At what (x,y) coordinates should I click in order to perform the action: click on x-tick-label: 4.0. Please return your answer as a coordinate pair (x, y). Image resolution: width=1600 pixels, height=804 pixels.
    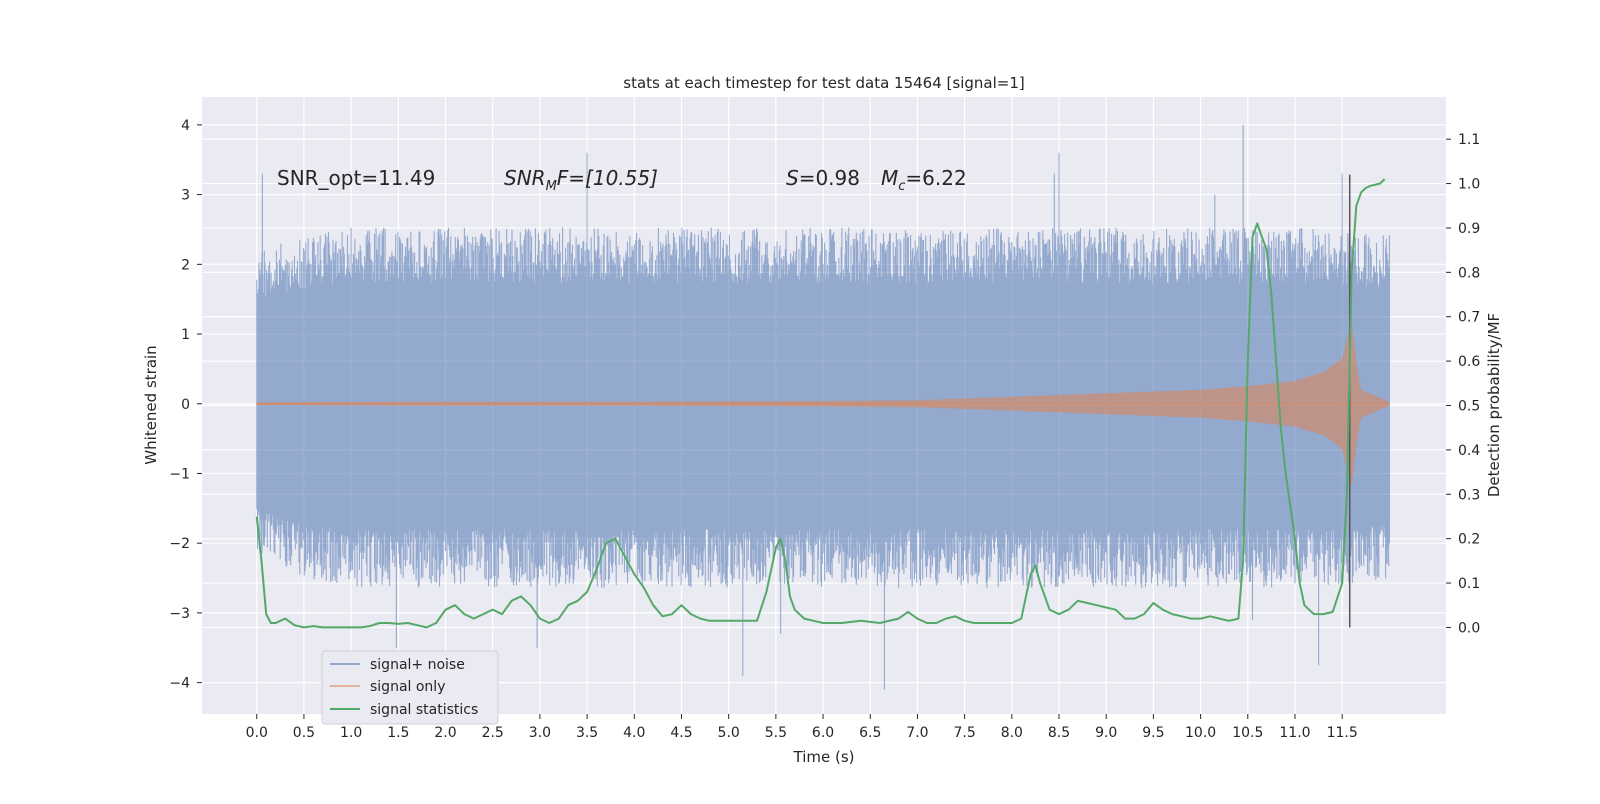
    Looking at the image, I should click on (634, 733).